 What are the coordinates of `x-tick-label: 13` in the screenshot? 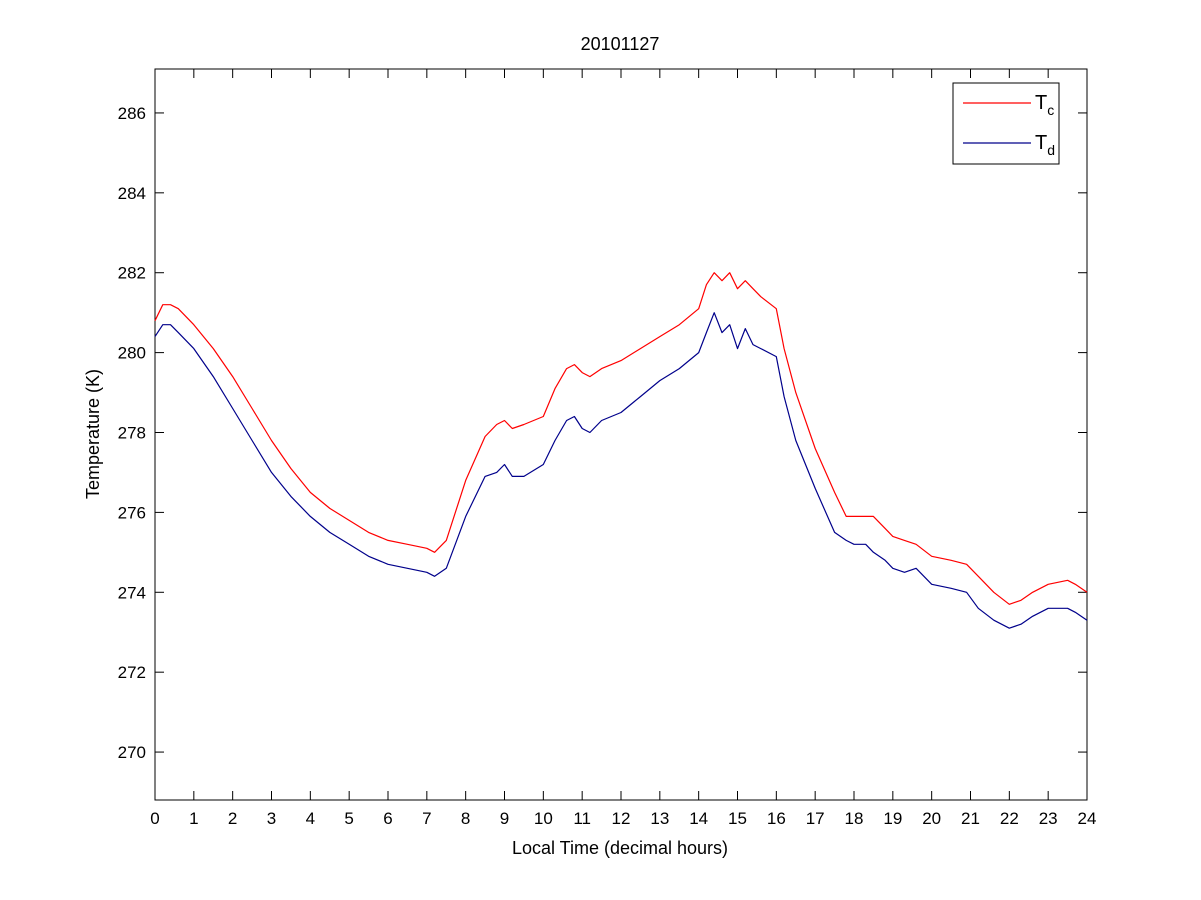 It's located at (659, 818).